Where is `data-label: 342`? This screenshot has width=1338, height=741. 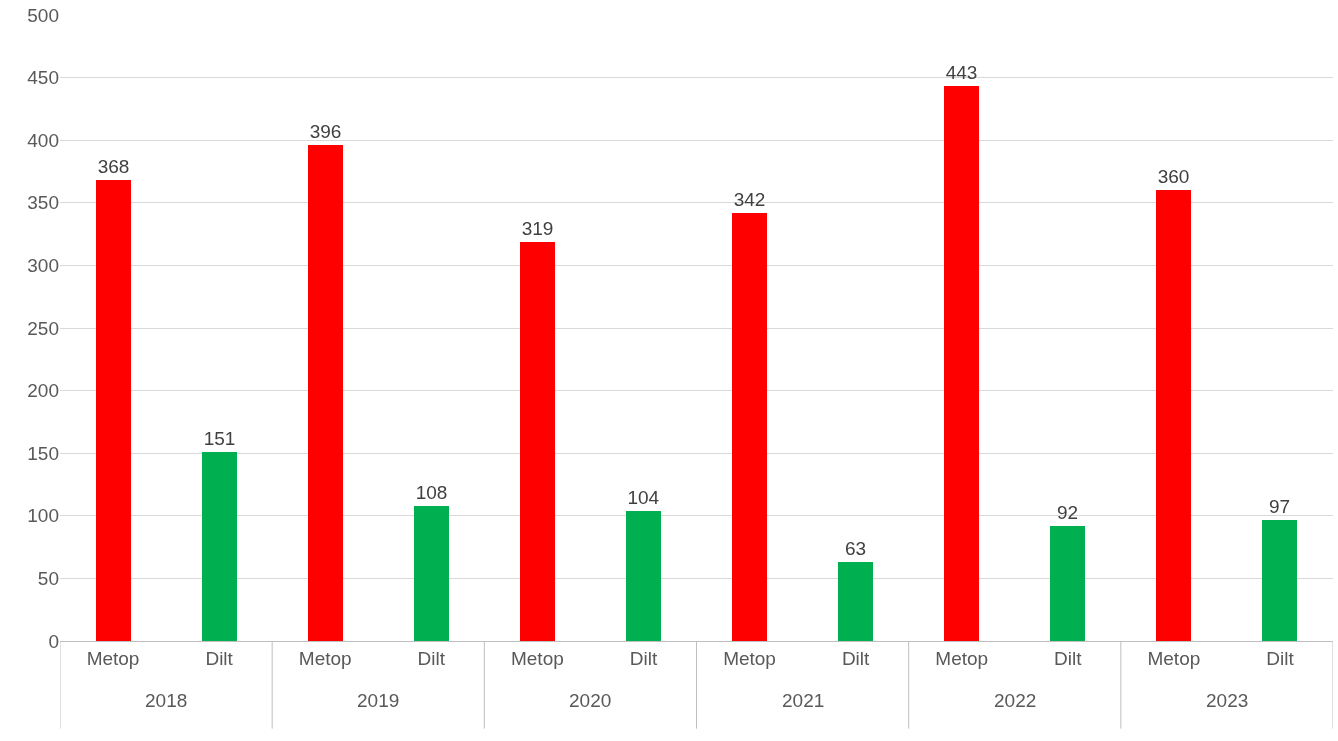
data-label: 342 is located at coordinates (749, 199).